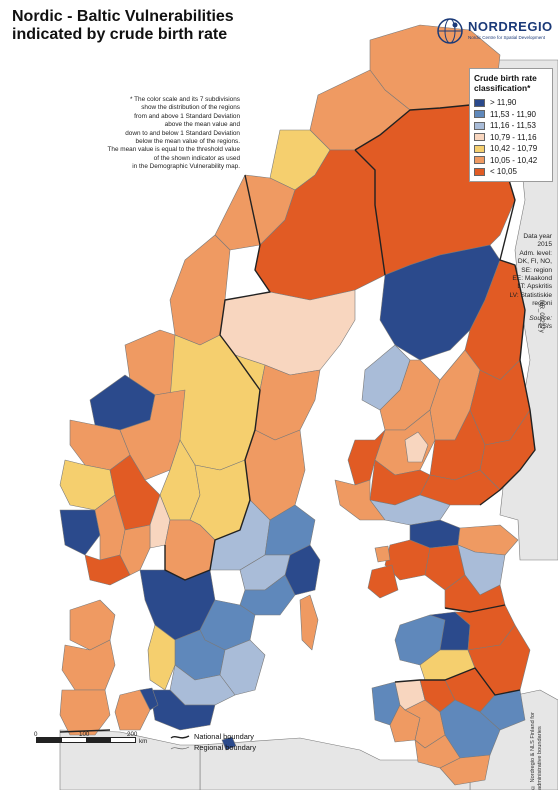 Image resolution: width=558 pixels, height=790 pixels. What do you see at coordinates (503, 172) in the screenshot?
I see `legend-class-label: < 10,05` at bounding box center [503, 172].